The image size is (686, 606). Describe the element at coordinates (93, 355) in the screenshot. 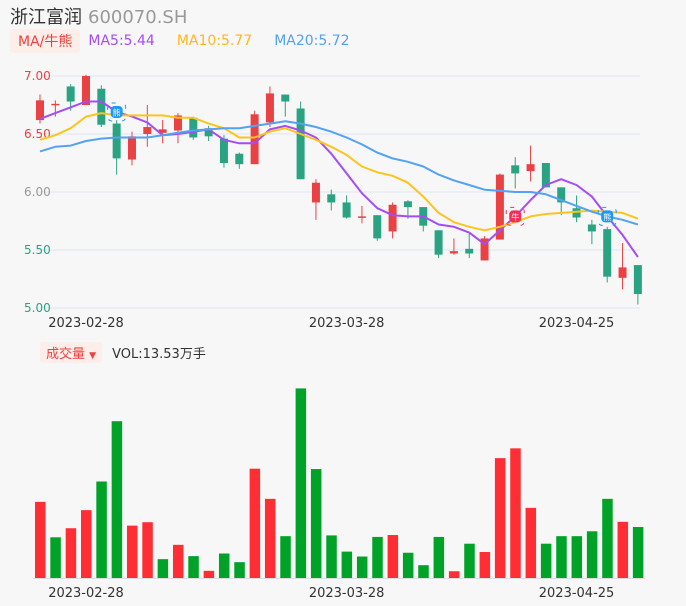

I see `caret-down-icon: ▼` at that location.